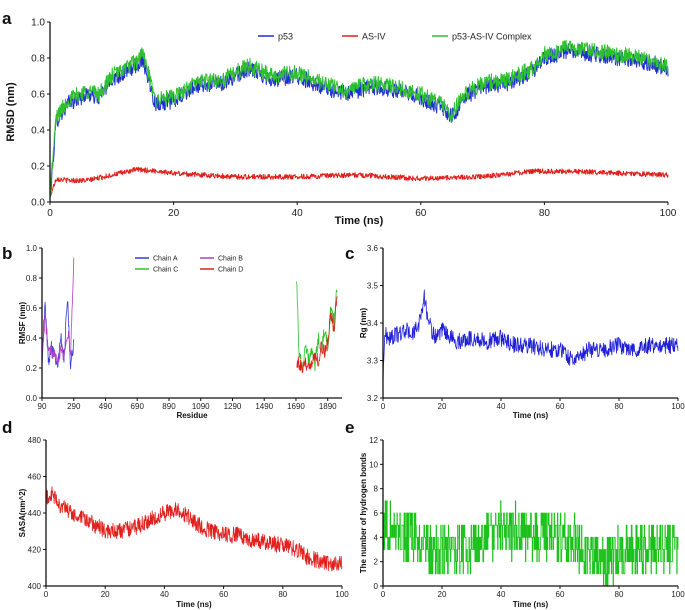 The image size is (685, 610). What do you see at coordinates (317, 335) in the screenshot?
I see `series-line-chain-d` at bounding box center [317, 335].